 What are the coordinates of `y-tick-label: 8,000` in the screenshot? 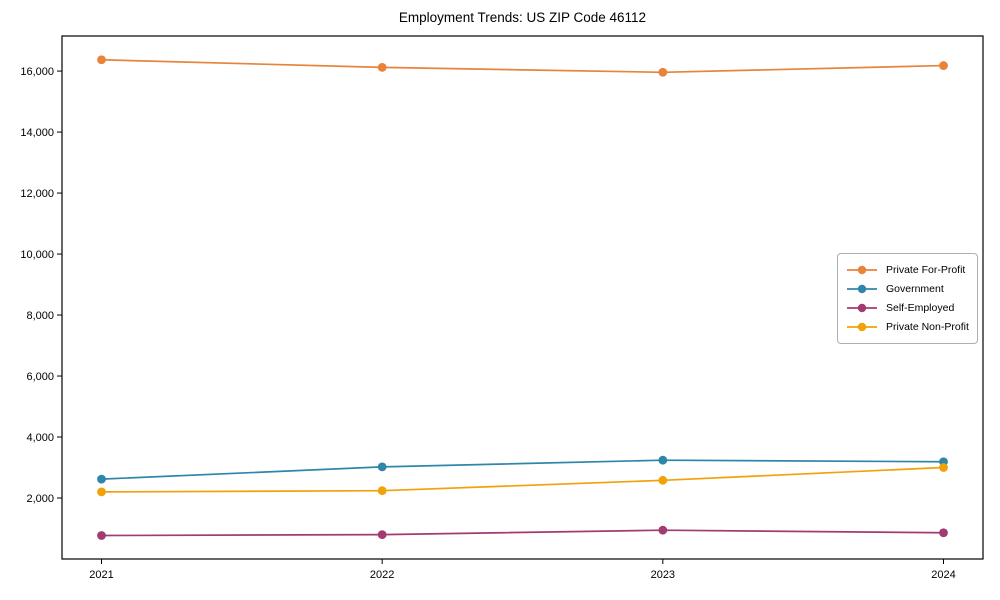 It's located at (40, 316).